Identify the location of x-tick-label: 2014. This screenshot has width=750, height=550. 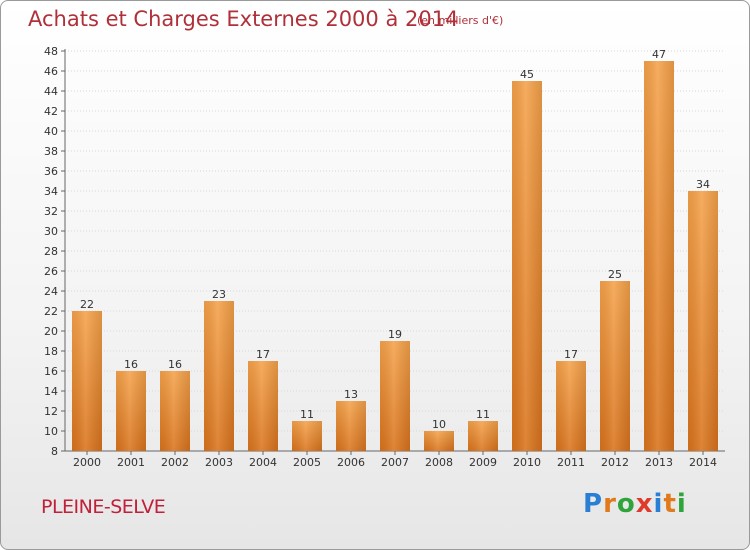
(703, 462).